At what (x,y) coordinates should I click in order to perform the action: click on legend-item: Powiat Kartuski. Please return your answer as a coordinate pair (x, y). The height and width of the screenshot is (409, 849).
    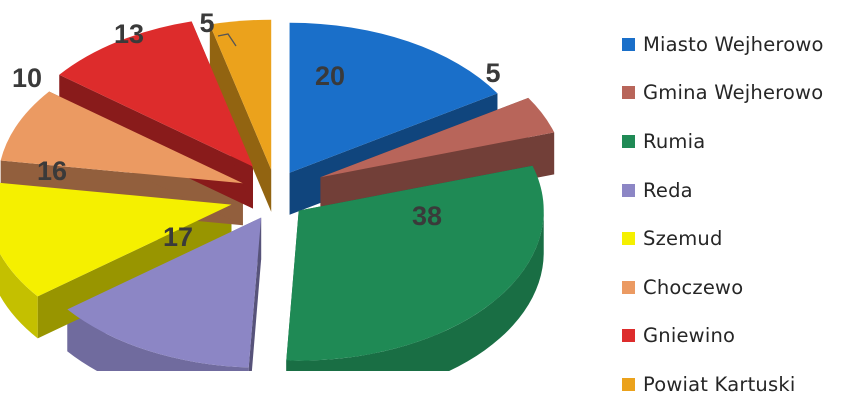
    Looking at the image, I should click on (723, 384).